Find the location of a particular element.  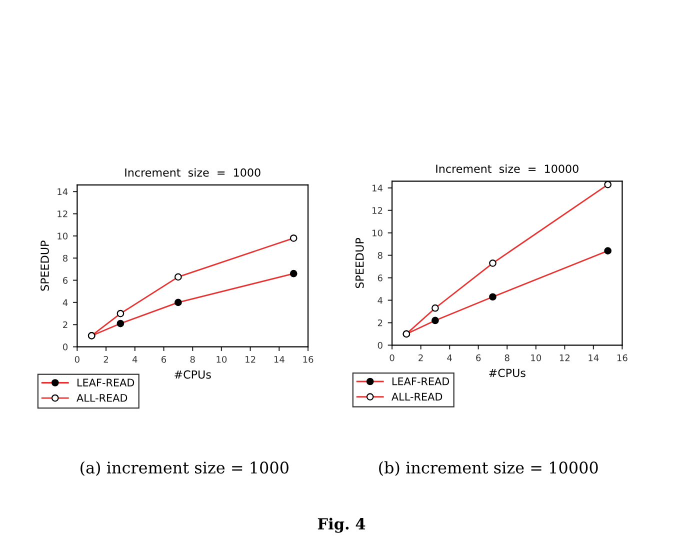

chart-title: Increment size = 10000 is located at coordinates (507, 168).